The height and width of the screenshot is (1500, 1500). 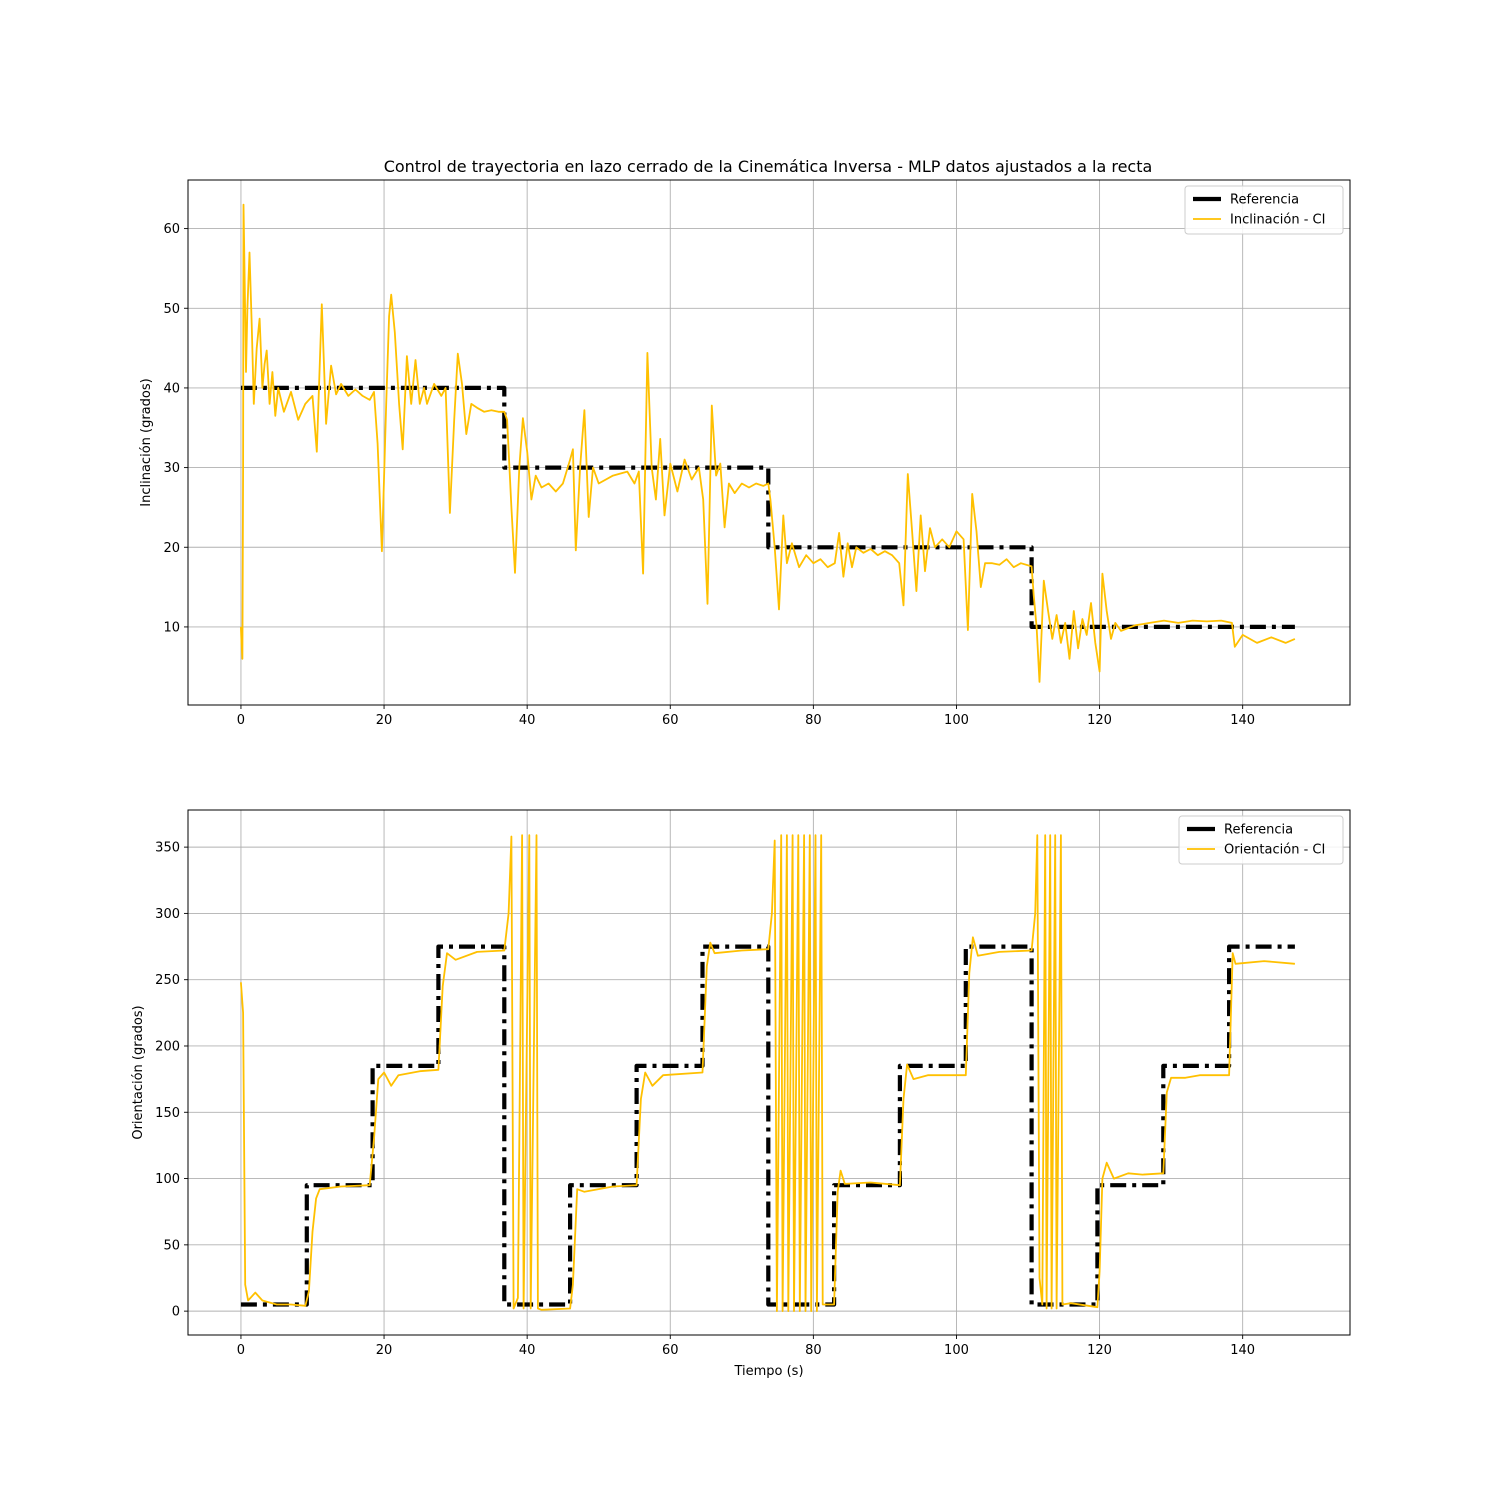 I want to click on y-tick-label: 20, so click(x=171, y=548).